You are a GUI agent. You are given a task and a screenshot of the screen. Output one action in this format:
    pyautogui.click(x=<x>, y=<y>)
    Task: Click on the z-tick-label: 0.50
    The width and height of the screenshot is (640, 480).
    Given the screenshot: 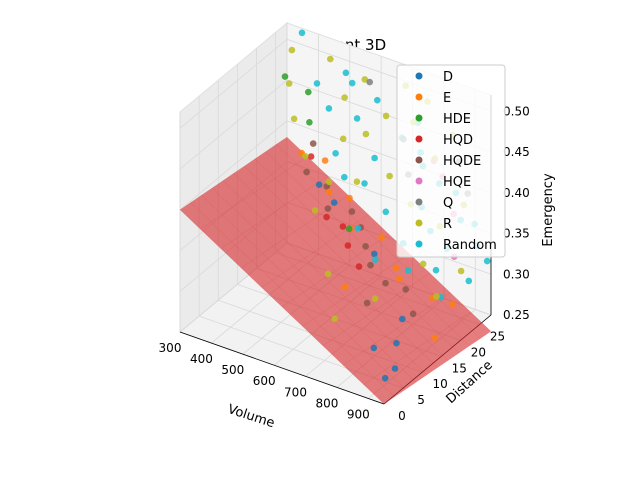 What is the action you would take?
    pyautogui.click(x=516, y=111)
    